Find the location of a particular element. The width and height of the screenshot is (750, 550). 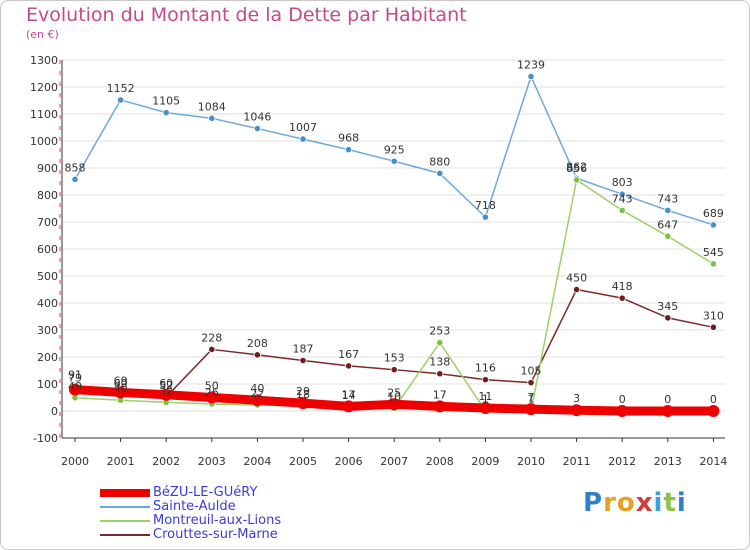

data-label: 862 is located at coordinates (576, 166).